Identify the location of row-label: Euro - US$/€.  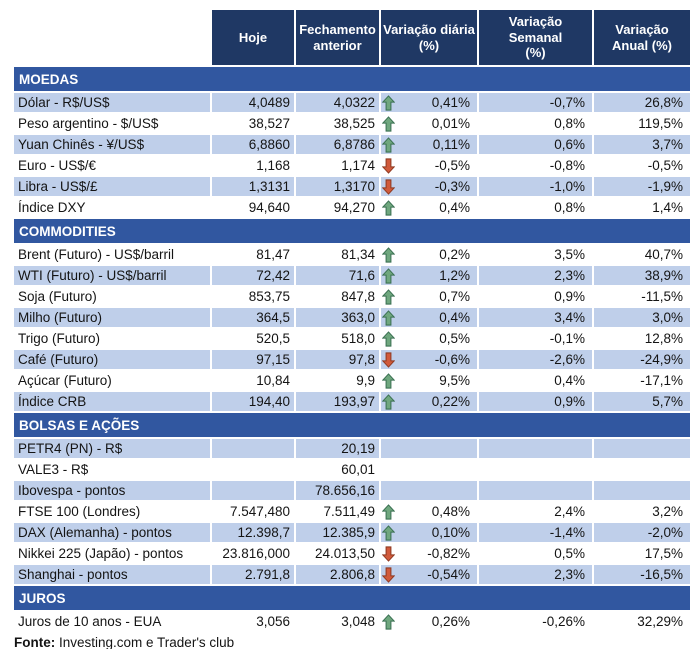
(57, 165).